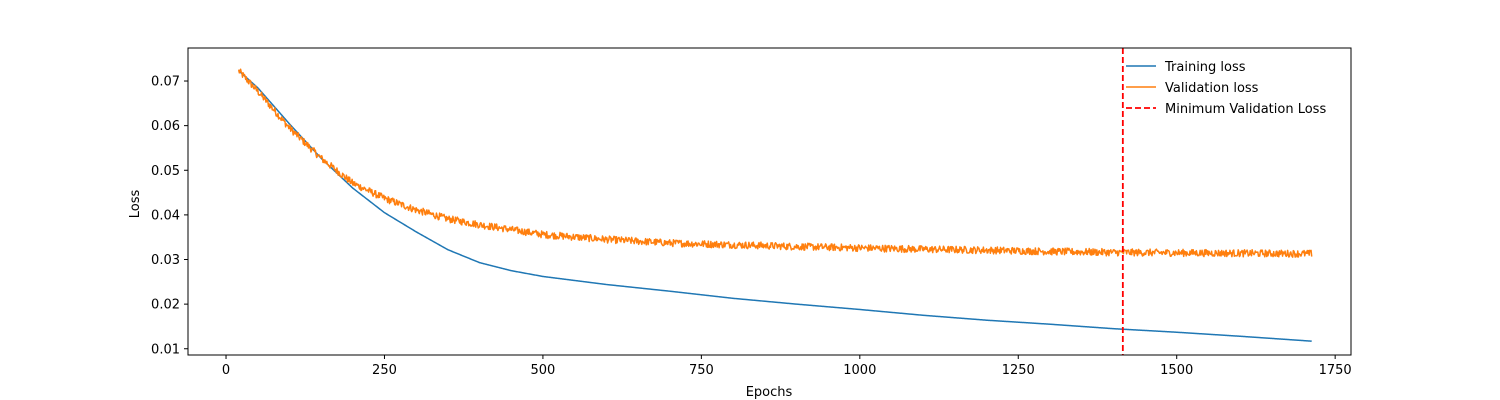 The image size is (1500, 400). What do you see at coordinates (543, 370) in the screenshot?
I see `x-tick-label: 500` at bounding box center [543, 370].